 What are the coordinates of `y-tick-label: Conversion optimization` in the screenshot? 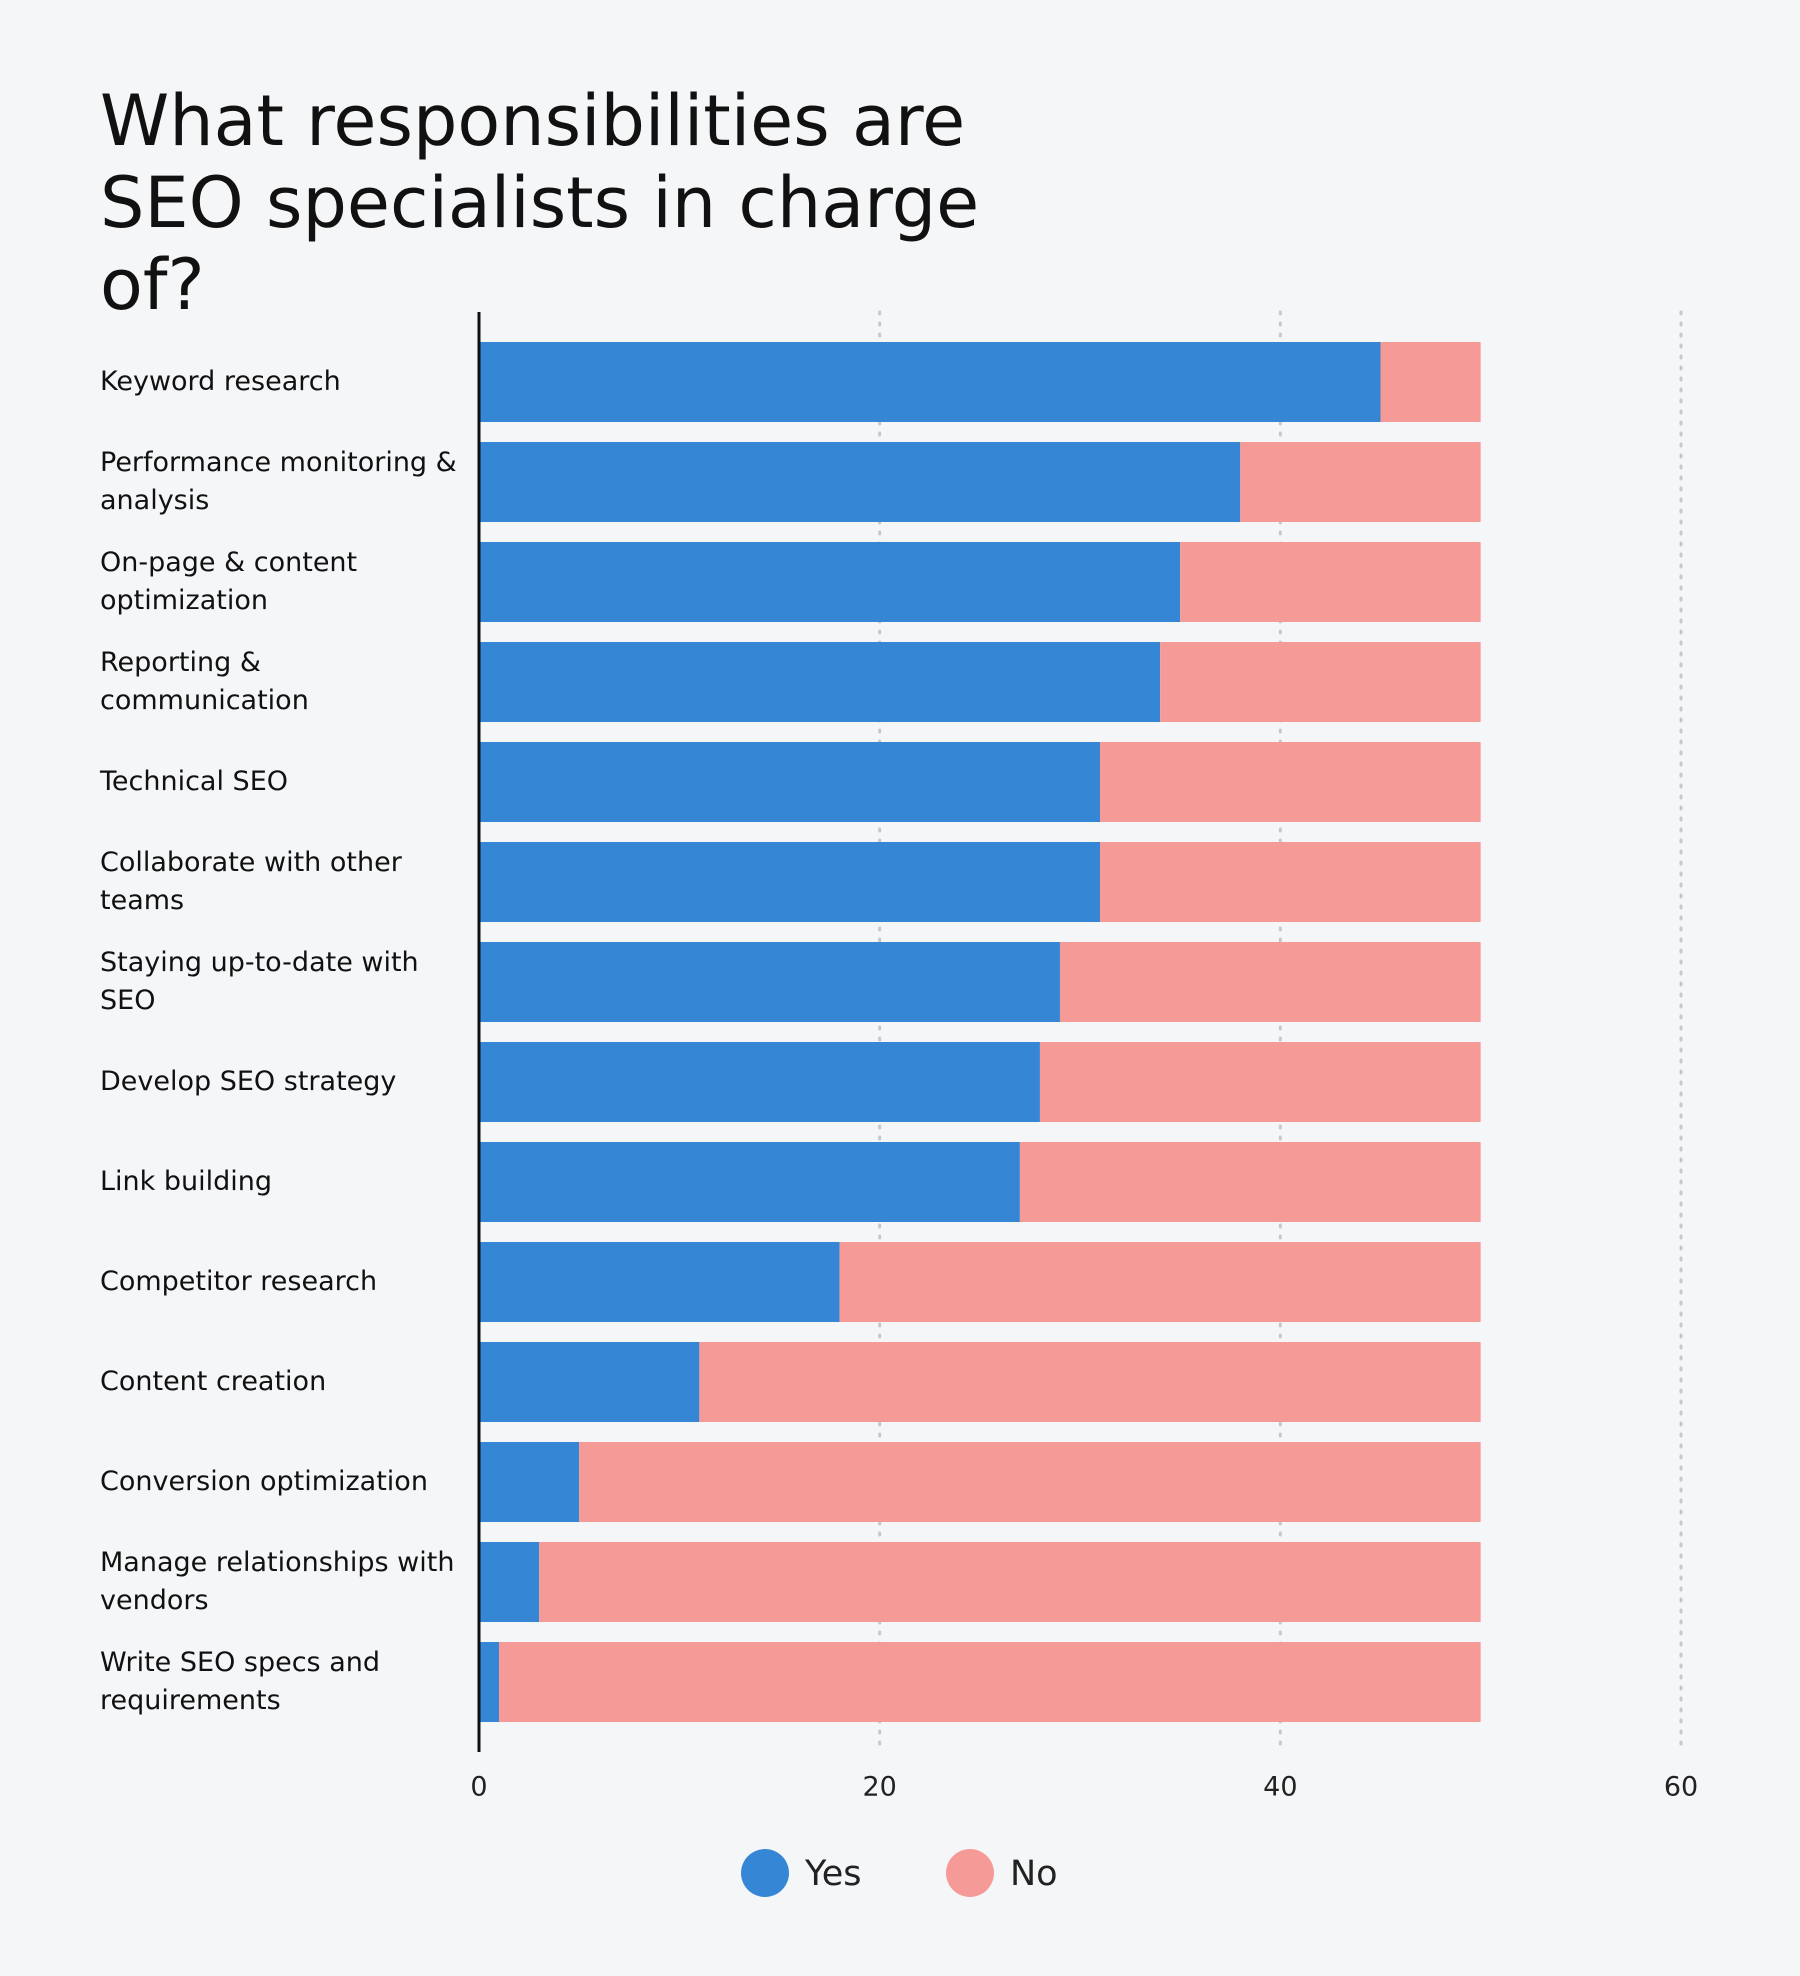 It's located at (264, 1481).